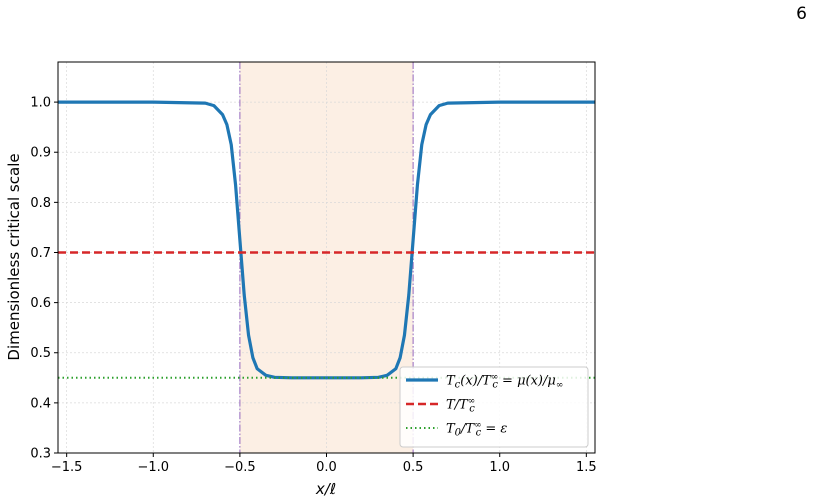 This screenshot has width=815, height=501. Describe the element at coordinates (527, 381) in the screenshot. I see `legend-label-tail: = μ(x)/μ` at that location.